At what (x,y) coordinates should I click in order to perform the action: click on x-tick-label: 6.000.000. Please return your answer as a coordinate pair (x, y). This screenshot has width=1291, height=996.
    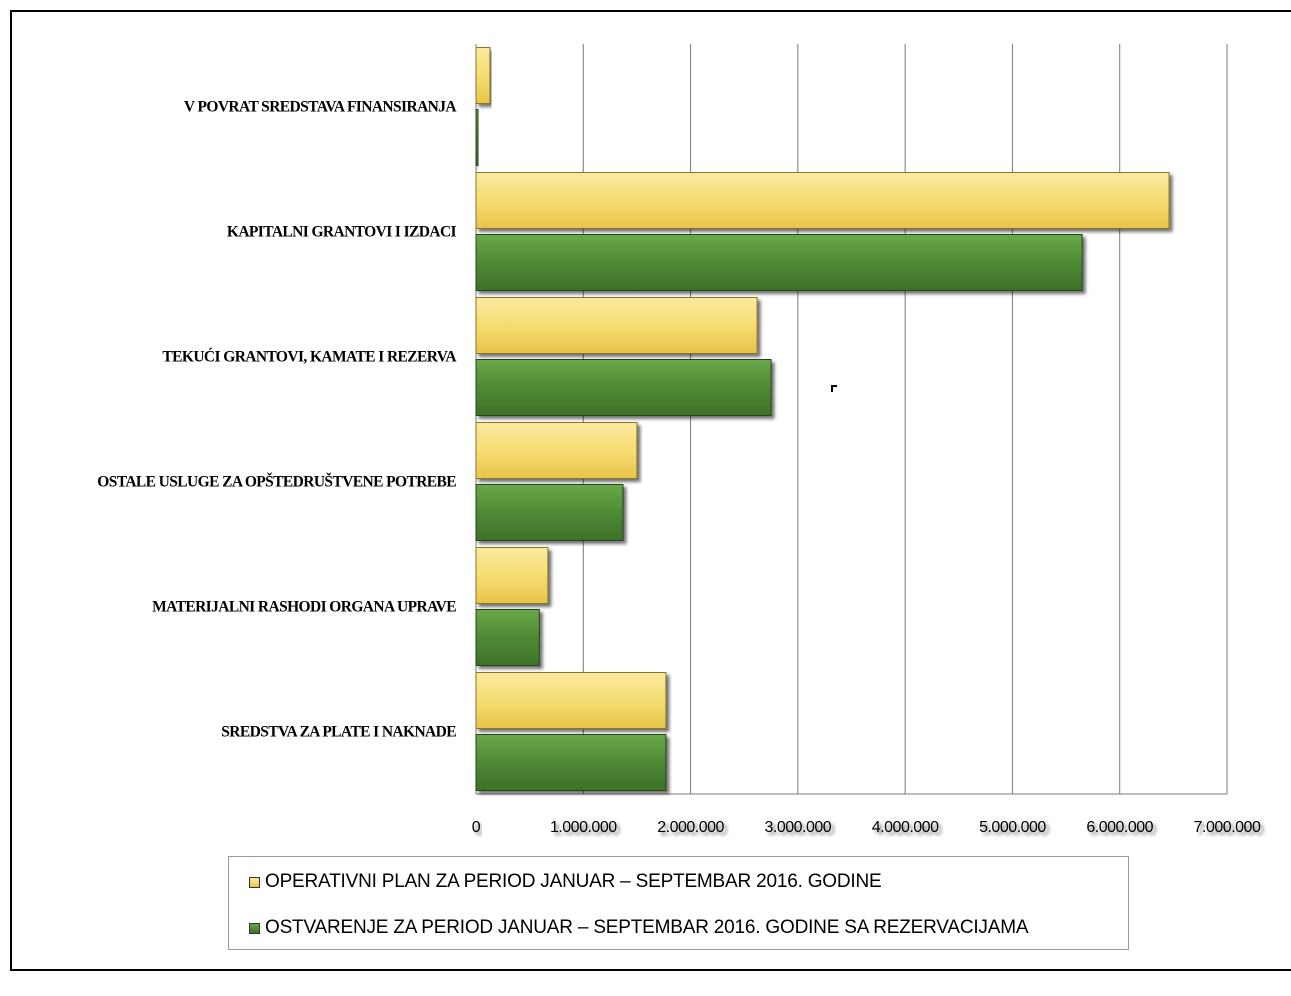
    Looking at the image, I should click on (1119, 827).